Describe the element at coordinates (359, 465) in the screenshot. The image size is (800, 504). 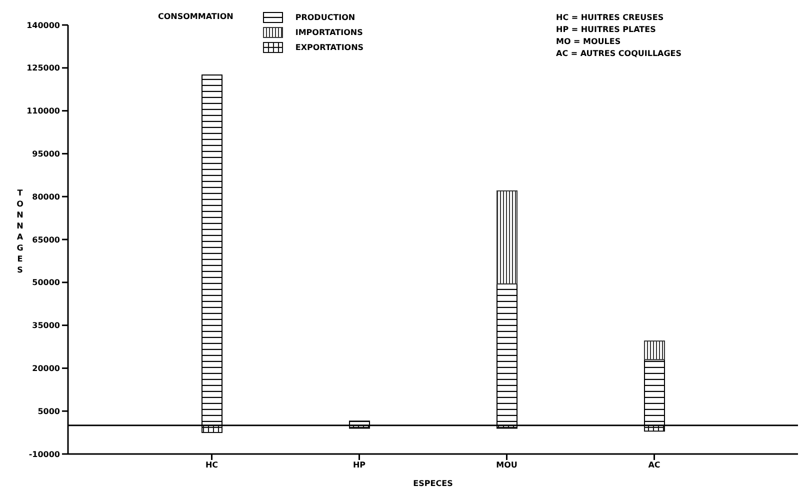
I see `x-tick-label: HP` at that location.